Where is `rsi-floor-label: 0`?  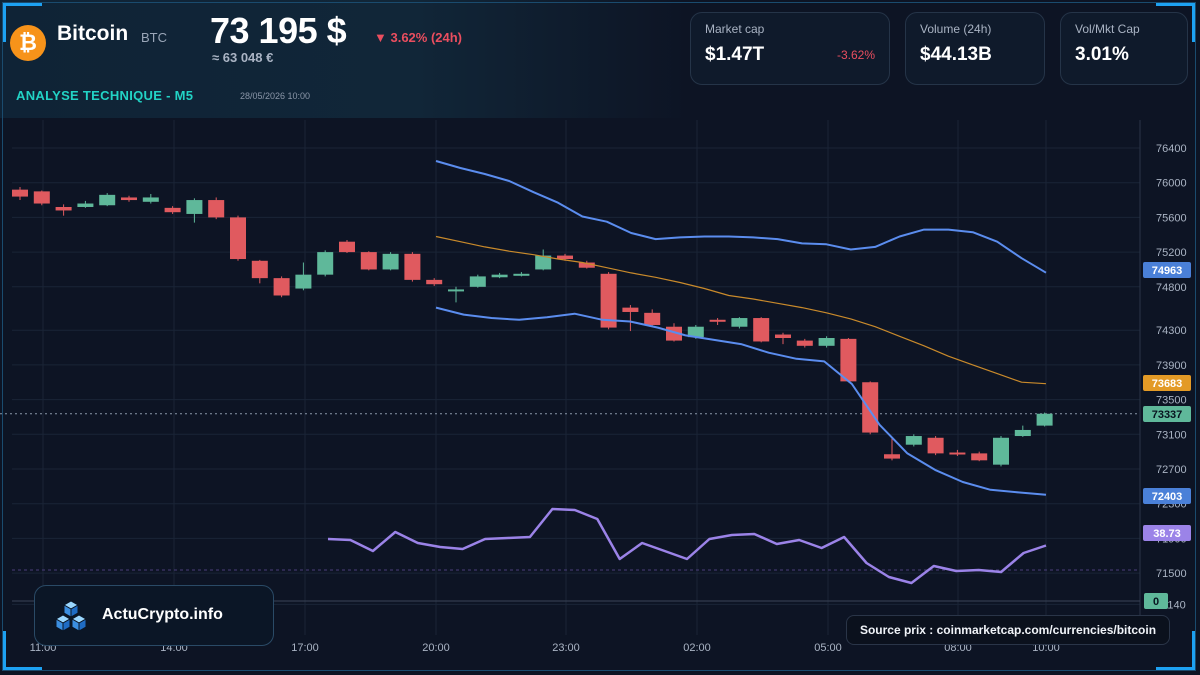
rsi-floor-label: 0 is located at coordinates (1156, 602).